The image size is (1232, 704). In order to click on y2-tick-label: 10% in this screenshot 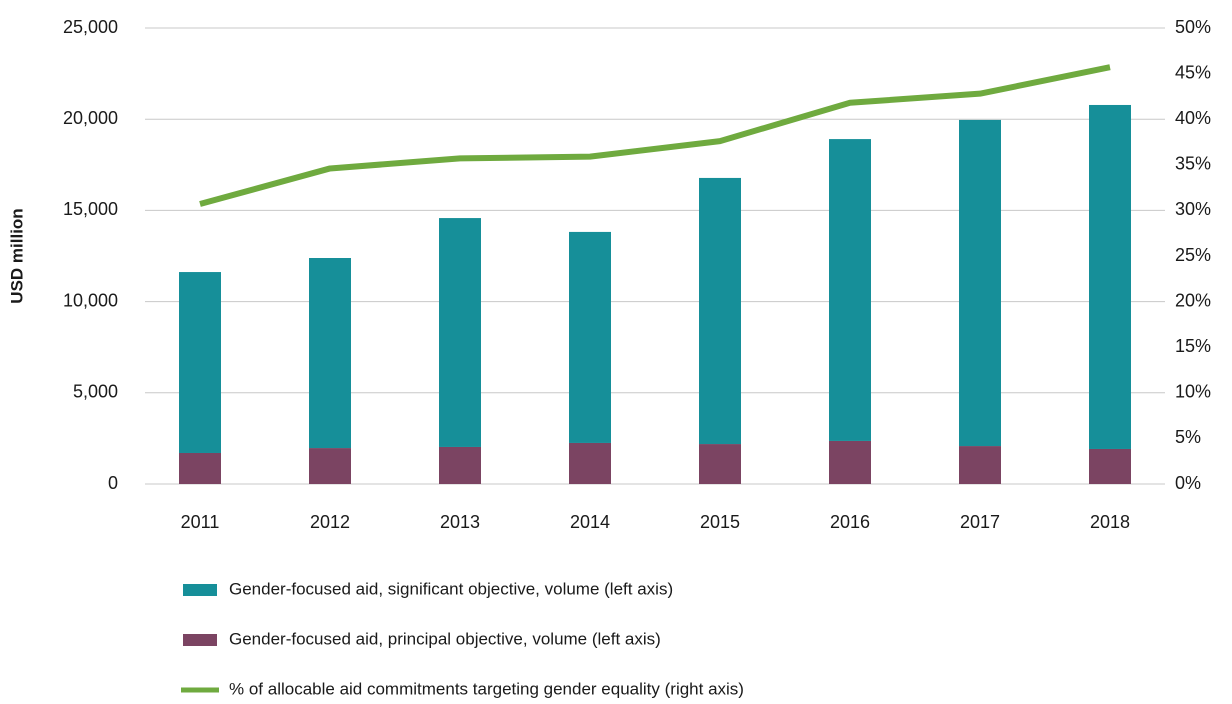, I will do `click(1193, 392)`.